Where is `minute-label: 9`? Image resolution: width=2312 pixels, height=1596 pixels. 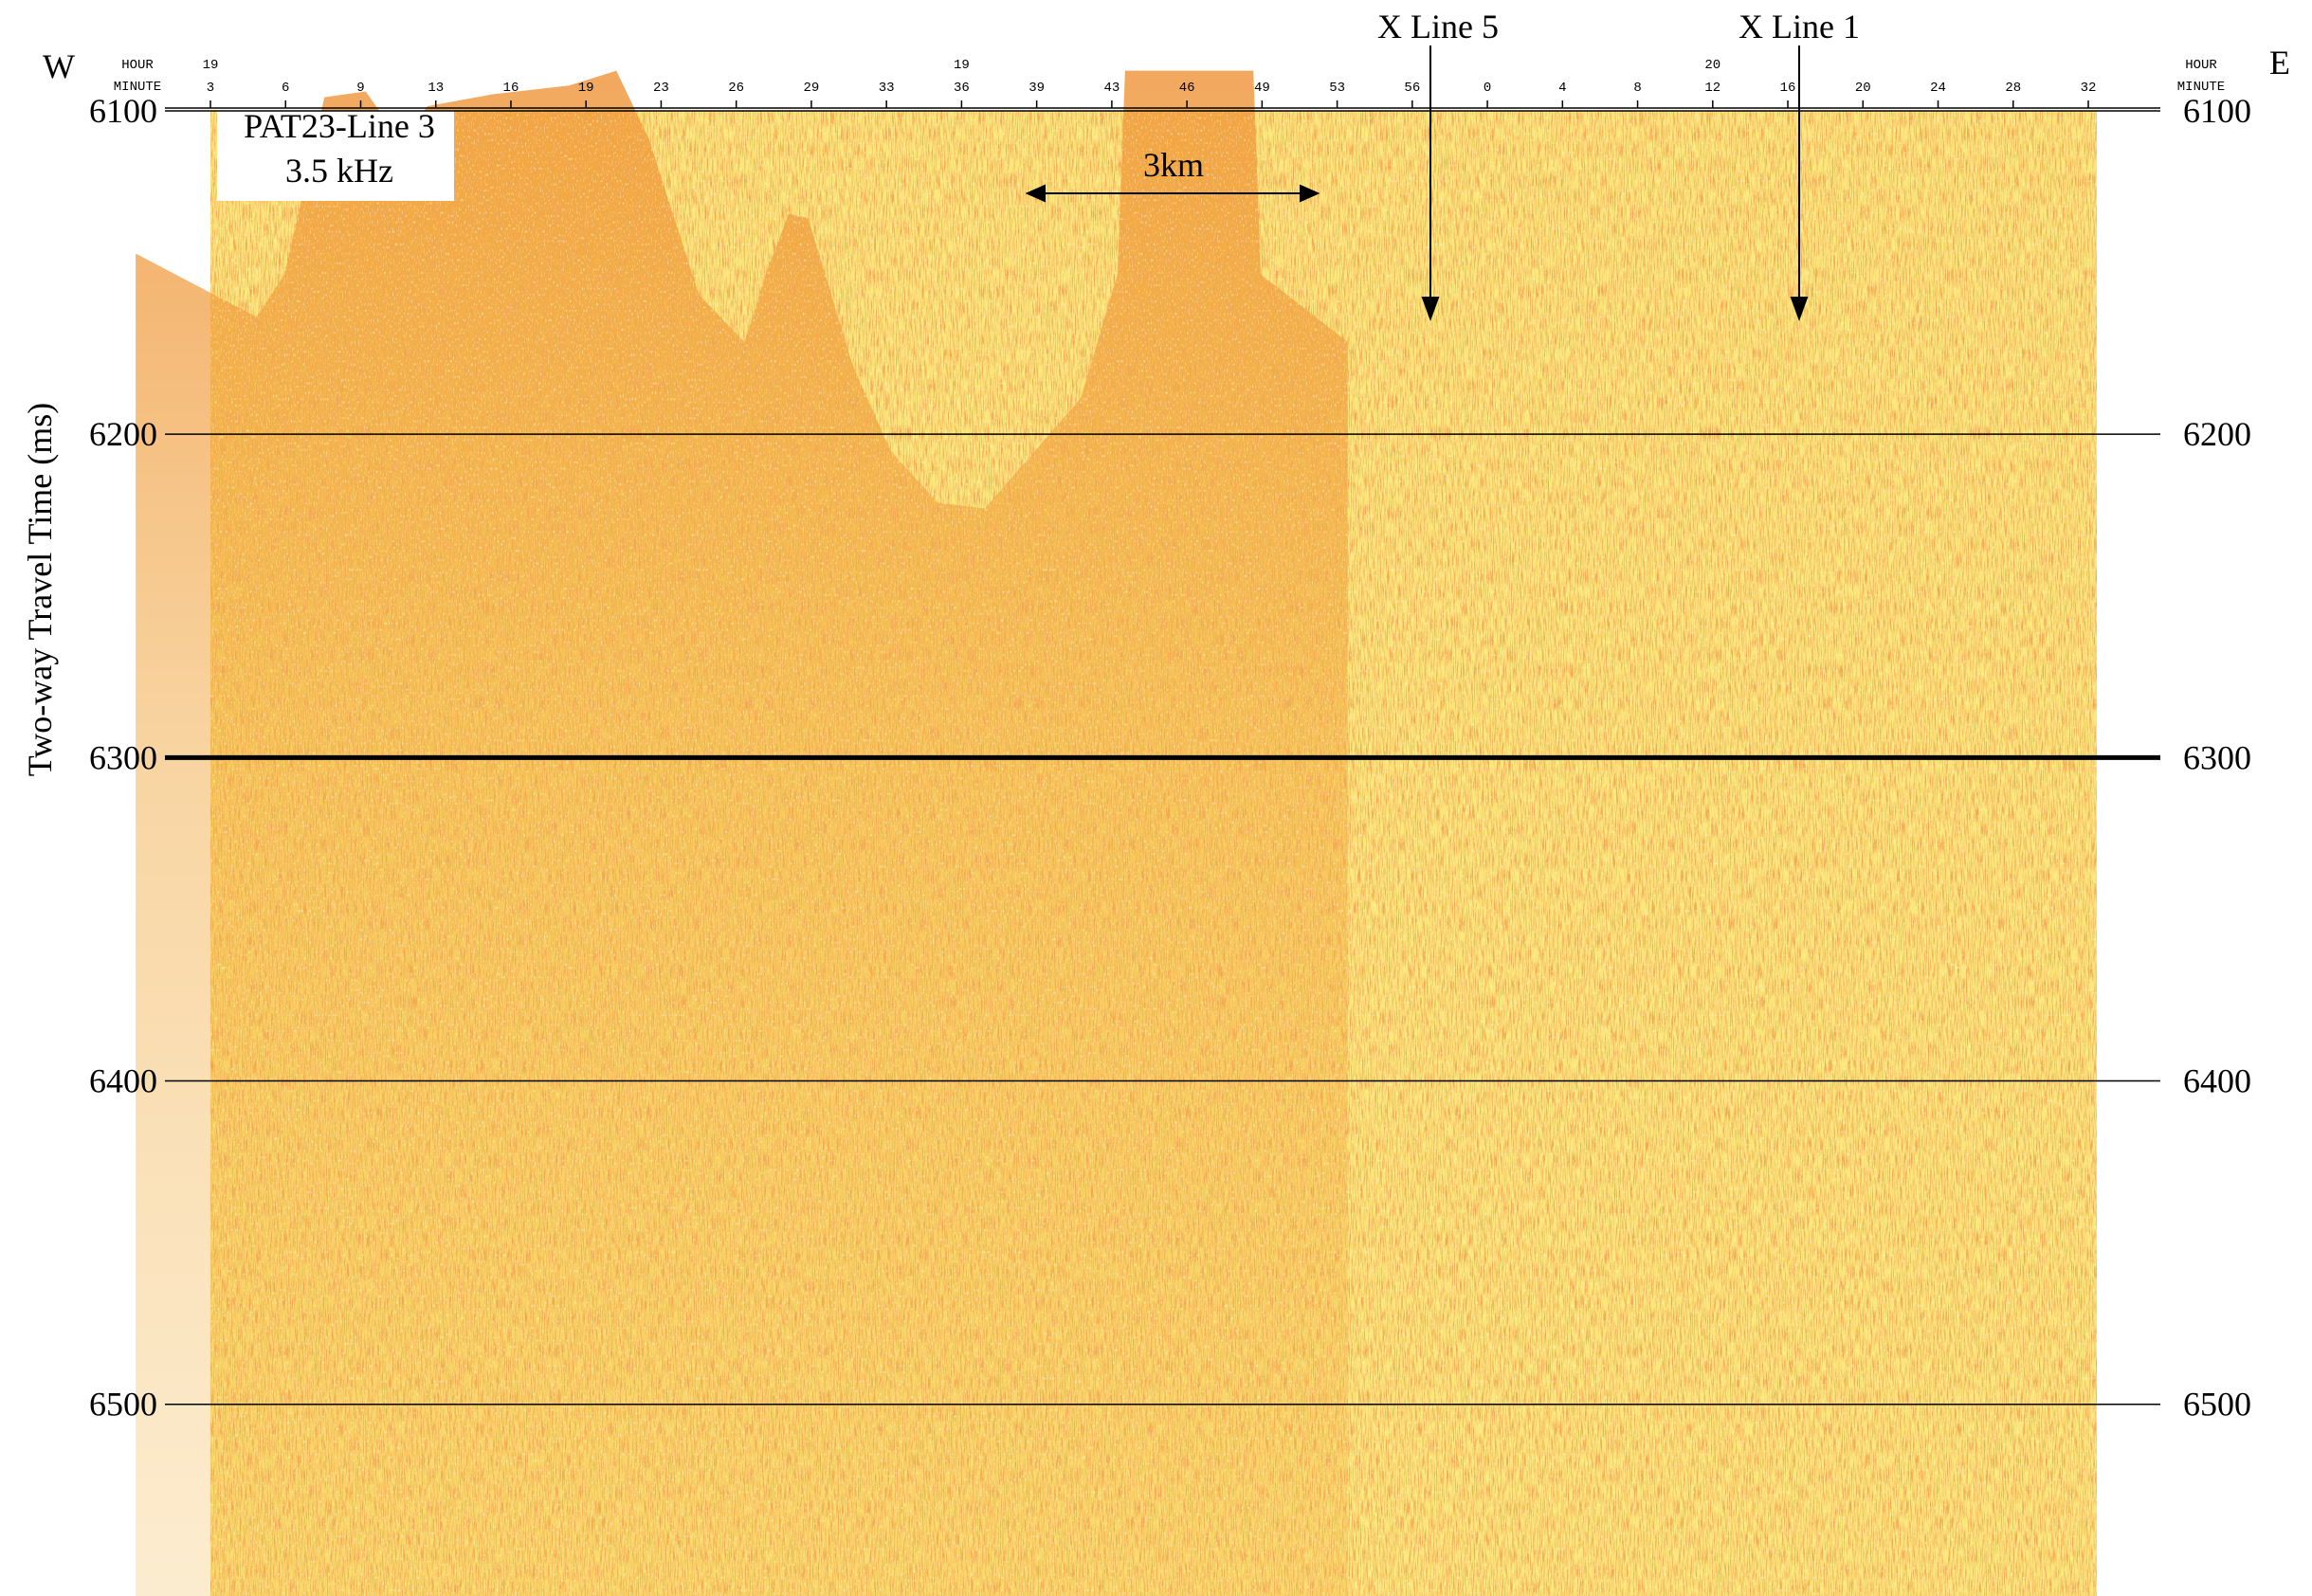 minute-label: 9 is located at coordinates (360, 88).